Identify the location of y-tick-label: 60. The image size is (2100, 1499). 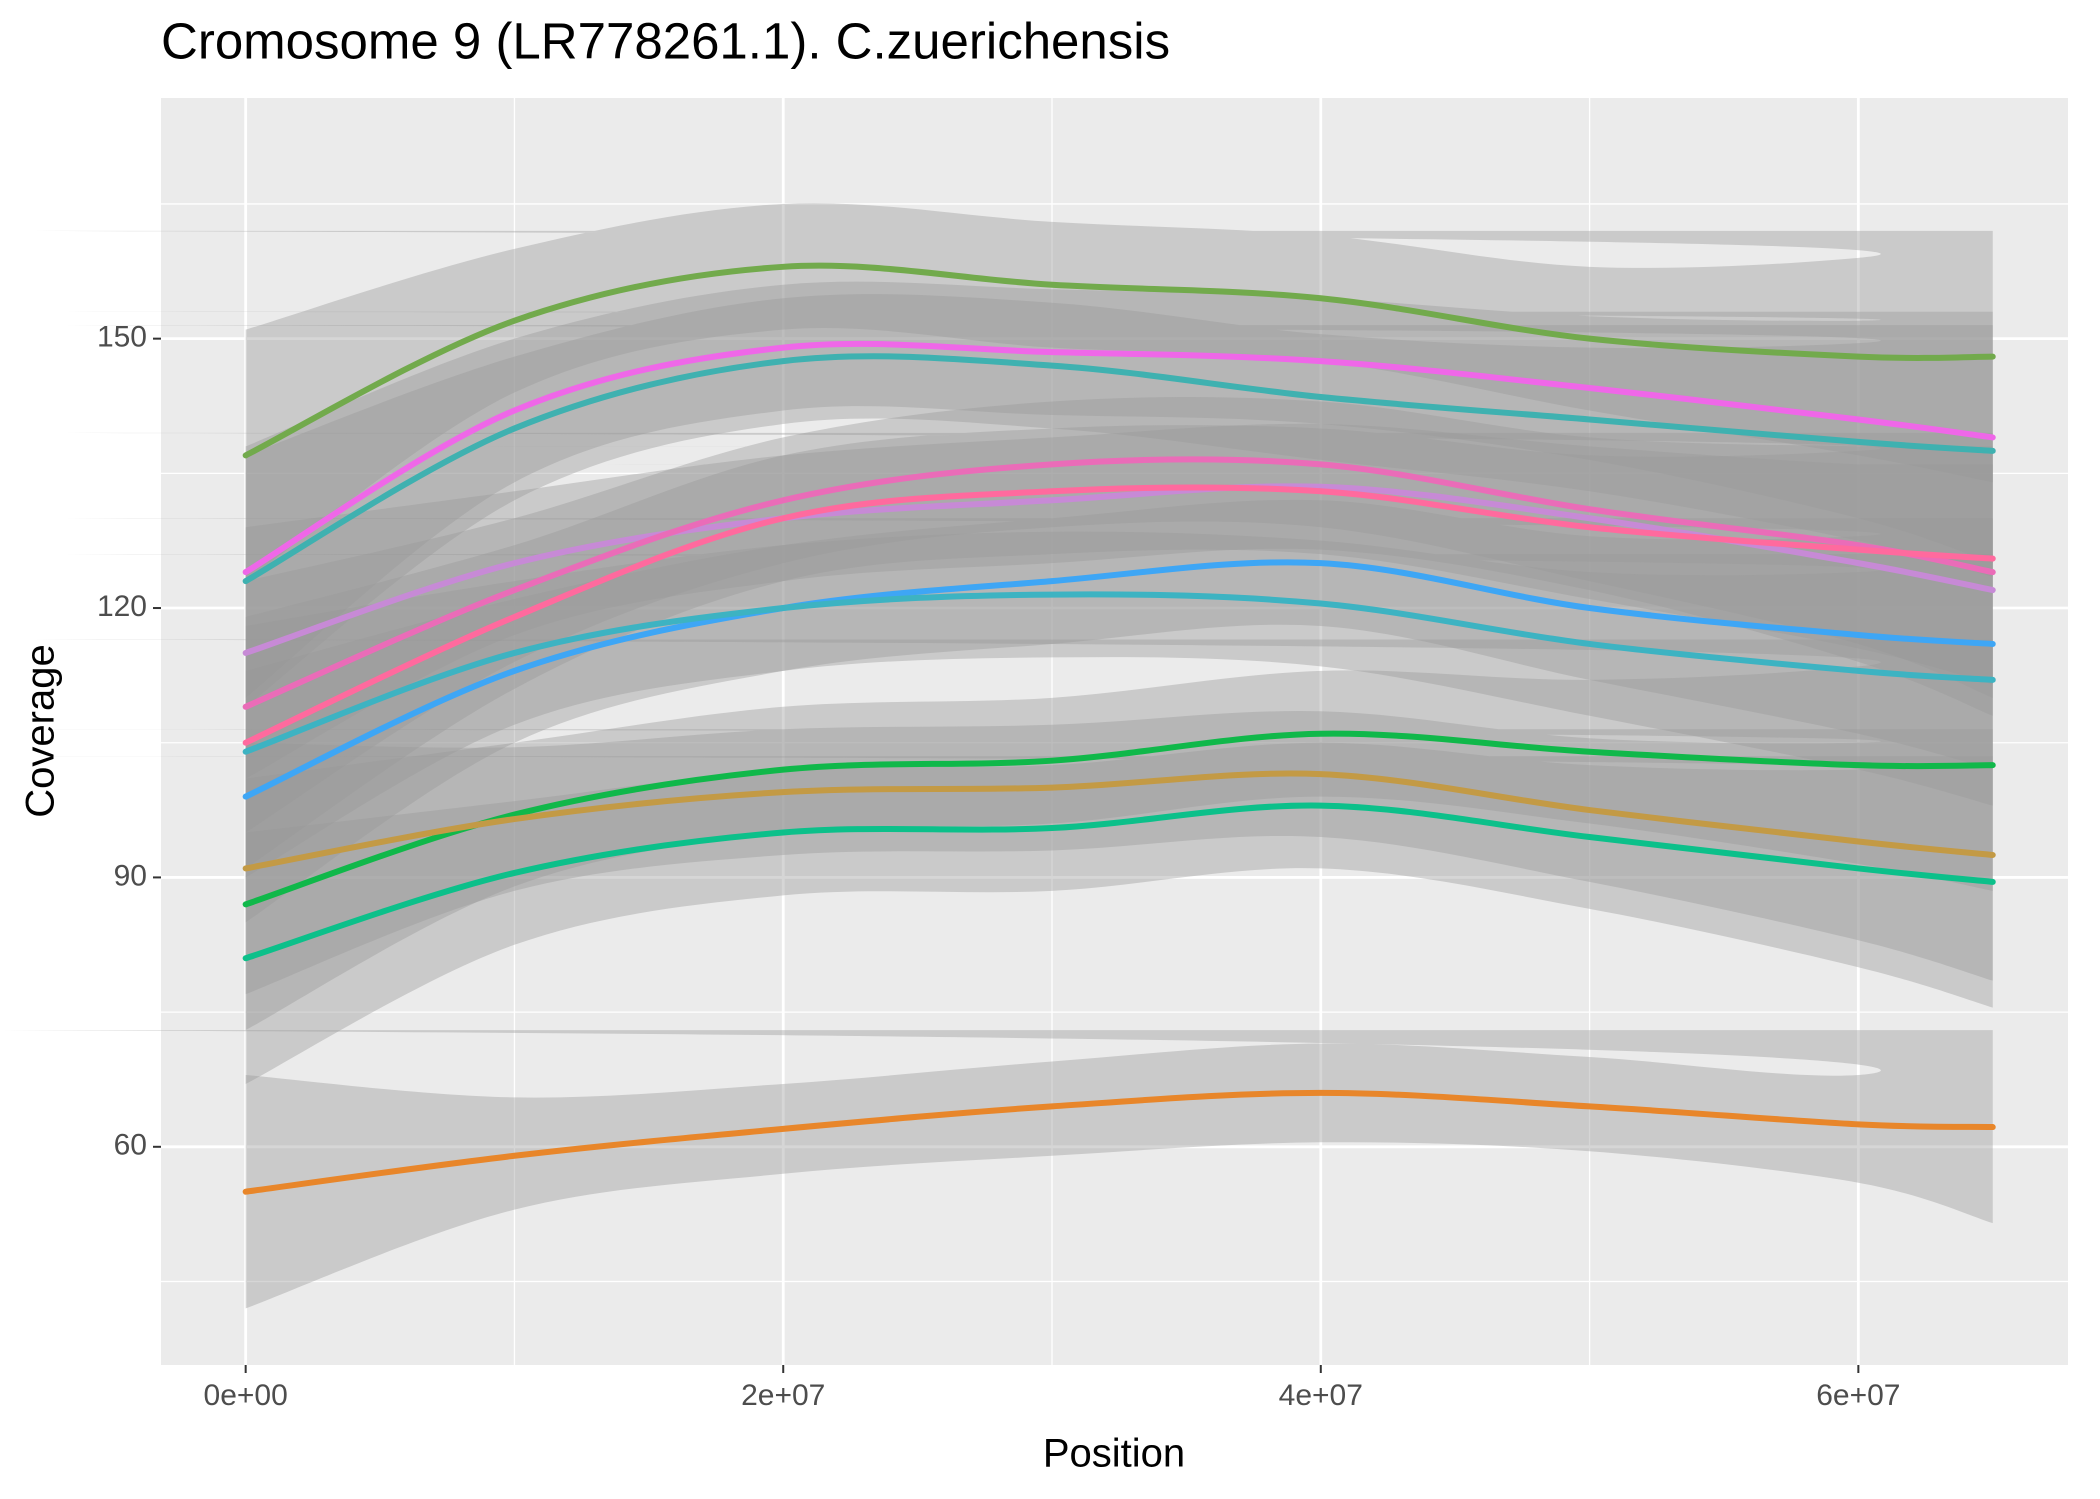
(130, 1145).